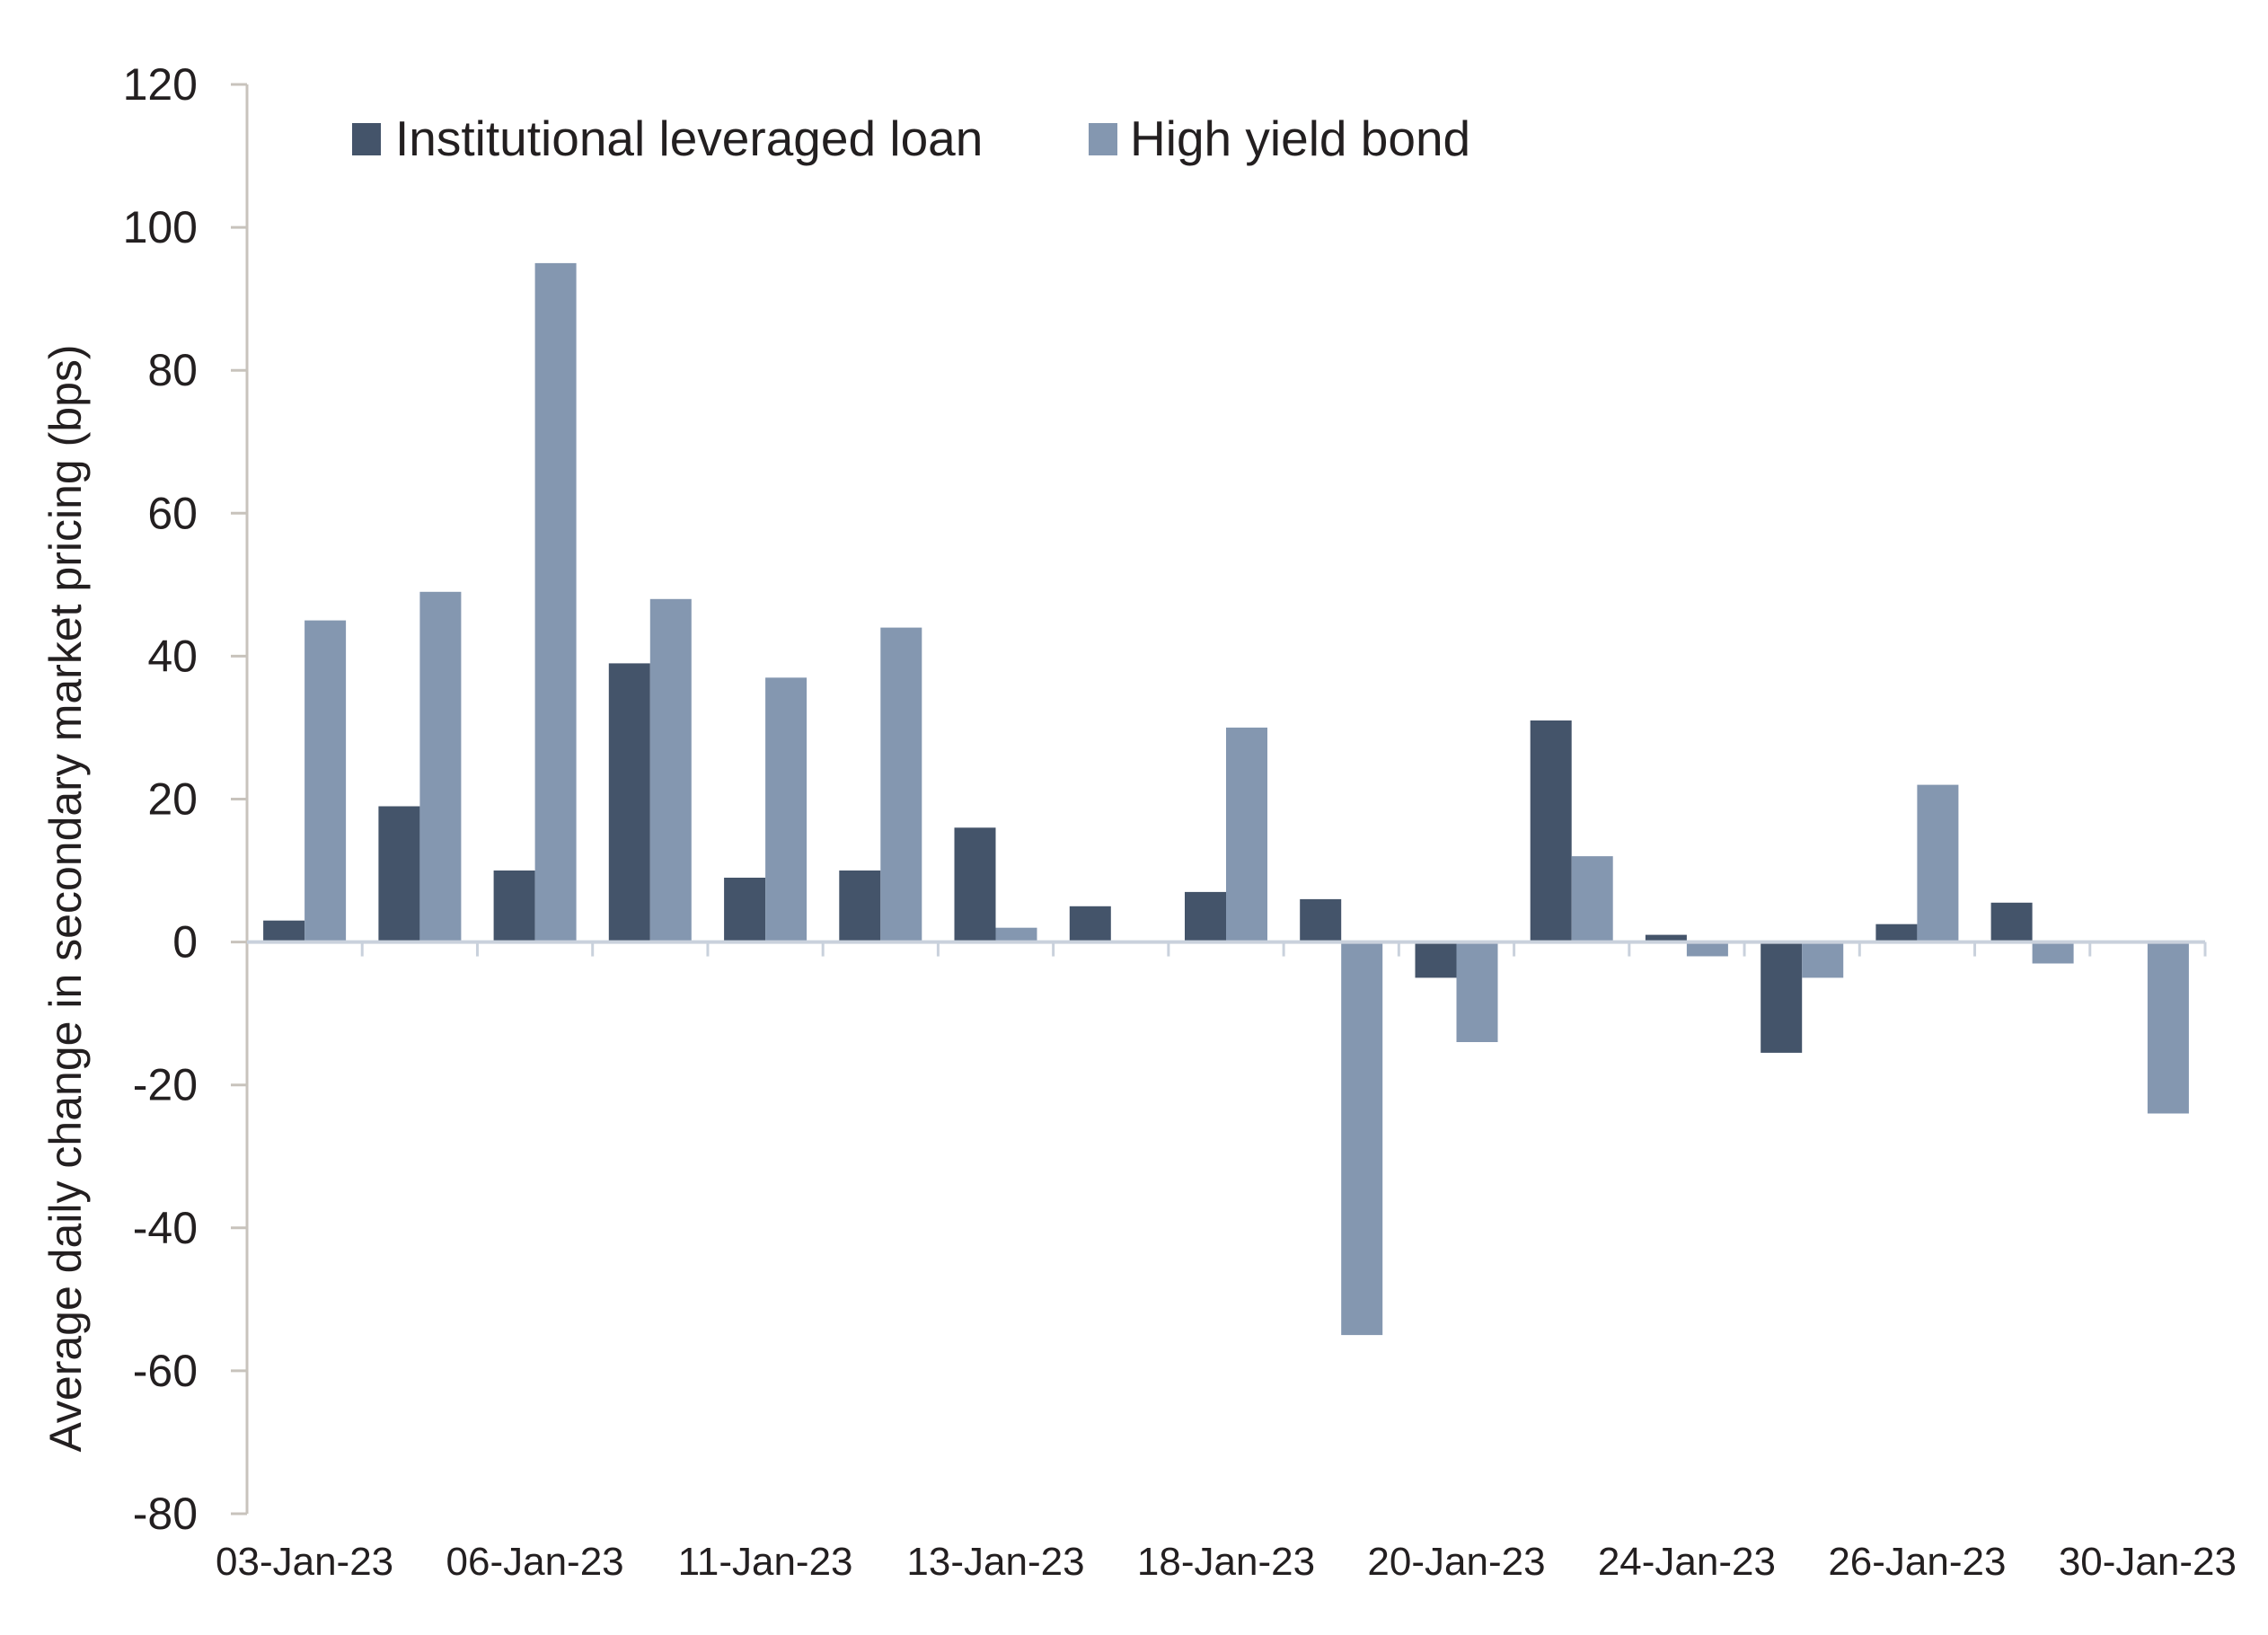 This screenshot has height=1635, width=2268. What do you see at coordinates (367, 139) in the screenshot?
I see `legend-swatch-institutional-leveraged-loan` at bounding box center [367, 139].